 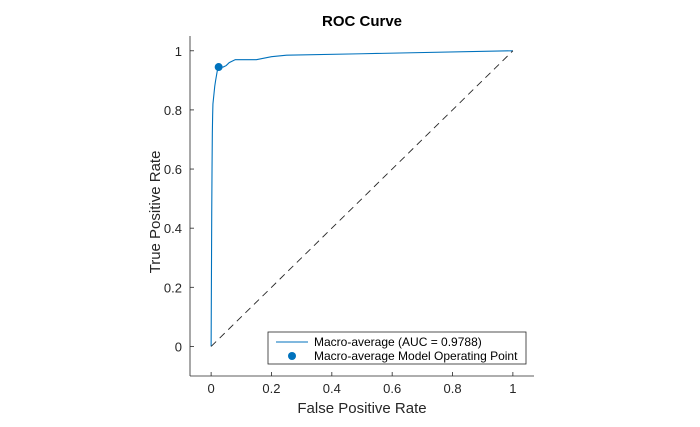 I want to click on y-tick-label: 0.6, so click(x=173, y=169).